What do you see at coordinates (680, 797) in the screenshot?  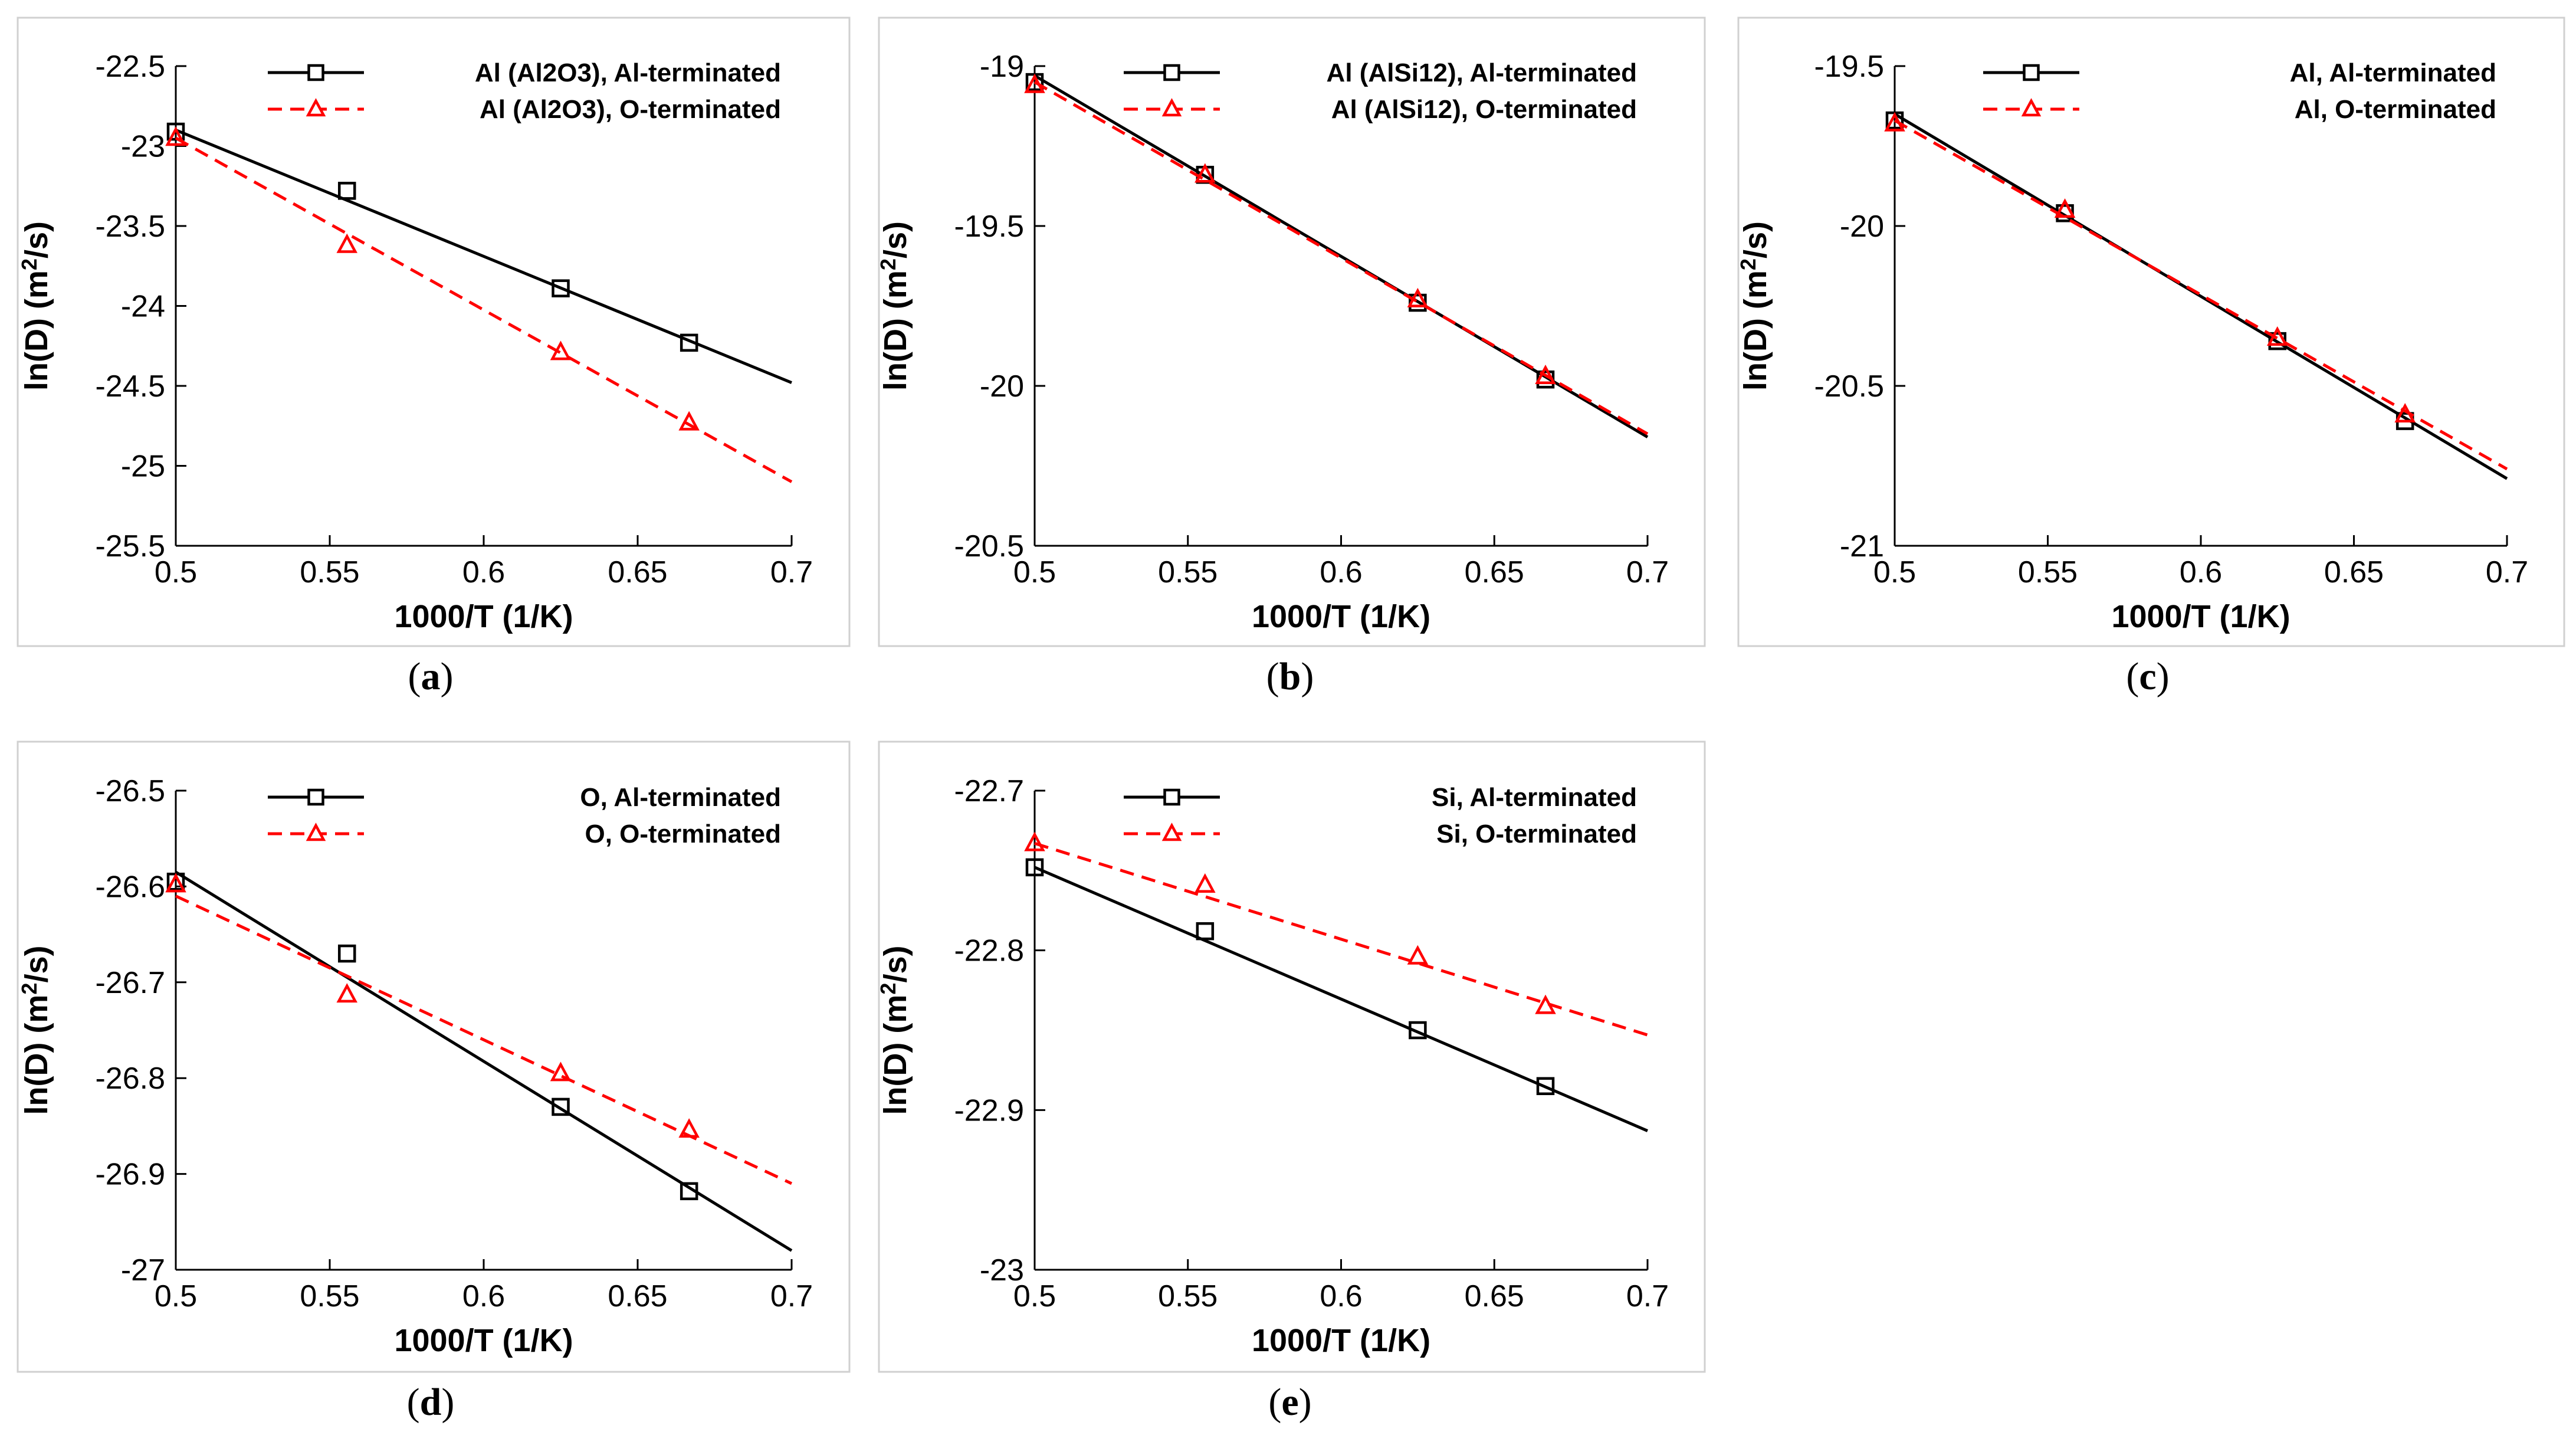 I see `legend-label: O, Al-terminated` at bounding box center [680, 797].